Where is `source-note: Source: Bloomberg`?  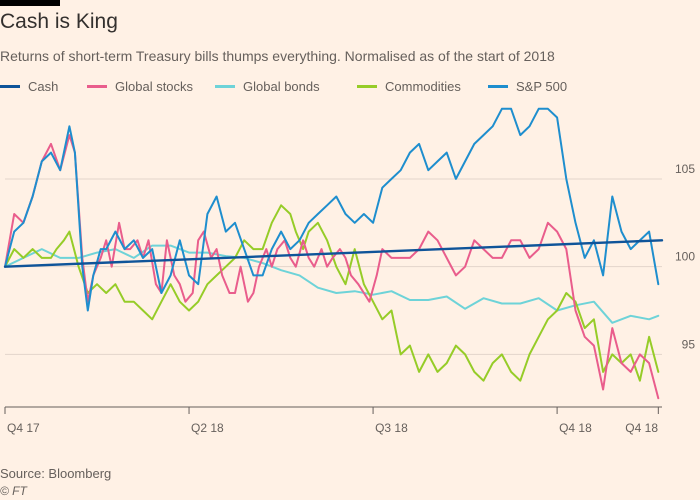 source-note: Source: Bloomberg is located at coordinates (56, 473).